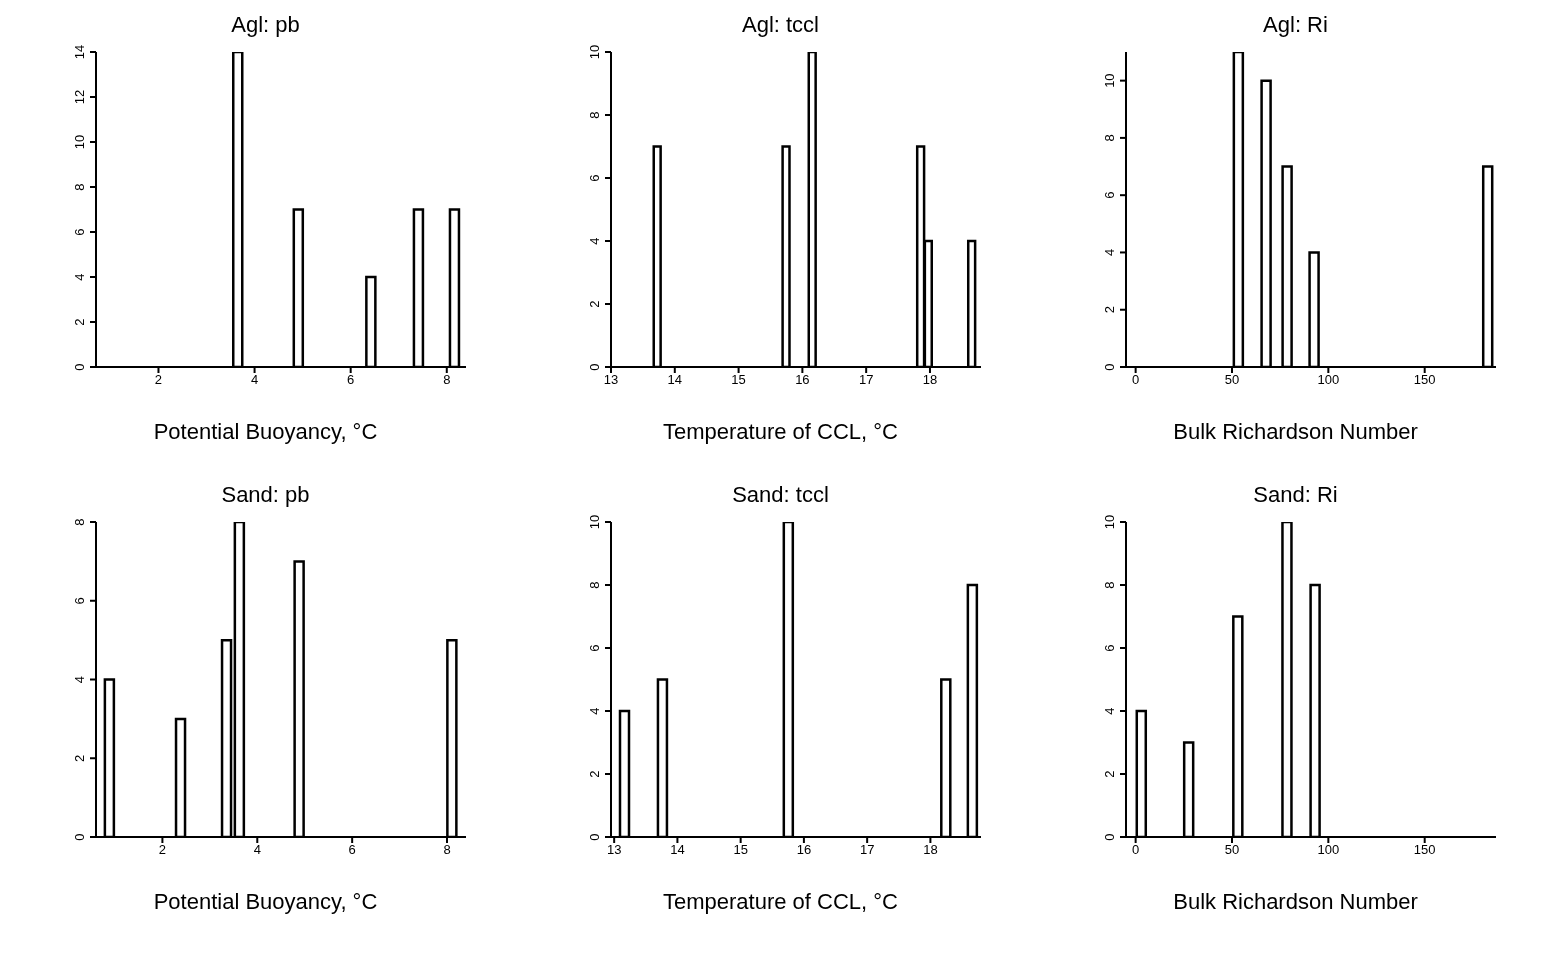 This screenshot has width=1567, height=970. What do you see at coordinates (780, 495) in the screenshot?
I see `chart-title: Sand: tccl` at bounding box center [780, 495].